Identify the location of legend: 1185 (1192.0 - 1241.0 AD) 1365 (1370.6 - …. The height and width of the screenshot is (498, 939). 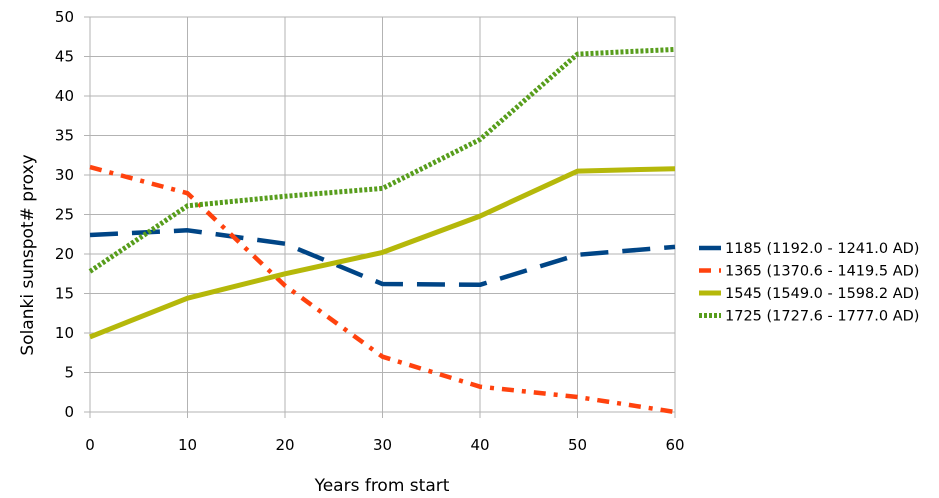
(809, 283).